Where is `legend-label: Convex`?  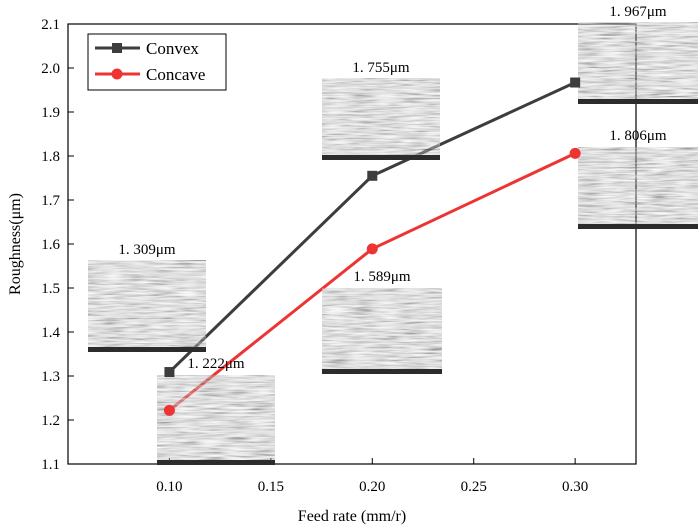 legend-label: Convex is located at coordinates (172, 48).